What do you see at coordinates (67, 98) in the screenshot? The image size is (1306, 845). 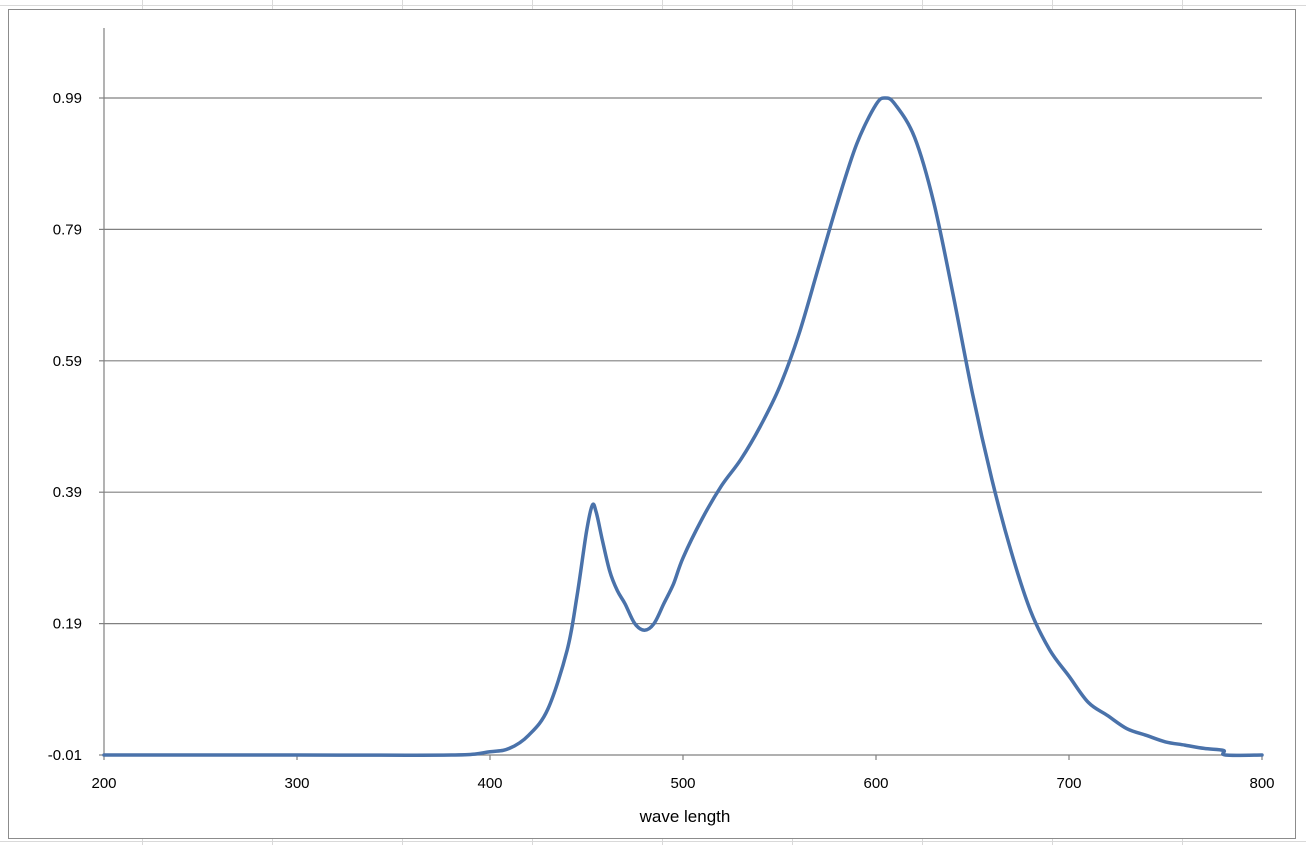 I see `y-tick-label: 0.99` at bounding box center [67, 98].